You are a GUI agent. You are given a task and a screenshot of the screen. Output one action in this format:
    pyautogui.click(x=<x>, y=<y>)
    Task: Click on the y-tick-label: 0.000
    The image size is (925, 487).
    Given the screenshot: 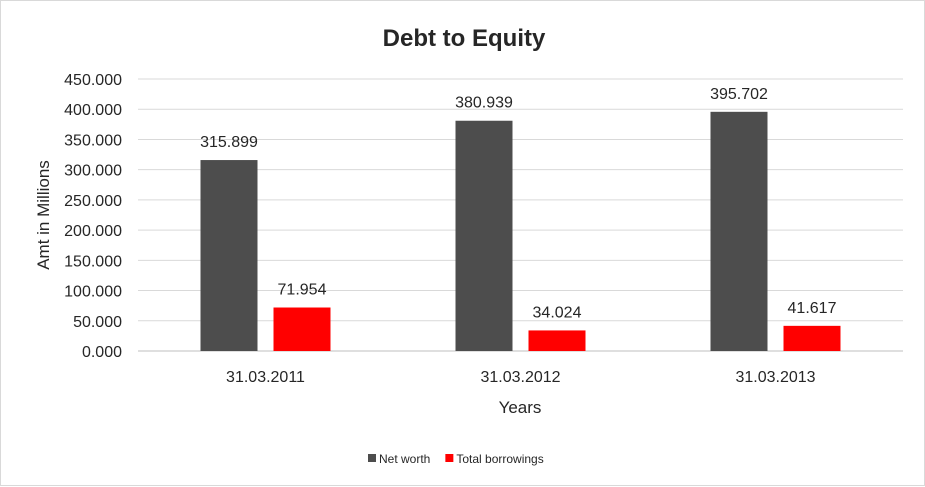 What is the action you would take?
    pyautogui.click(x=102, y=352)
    